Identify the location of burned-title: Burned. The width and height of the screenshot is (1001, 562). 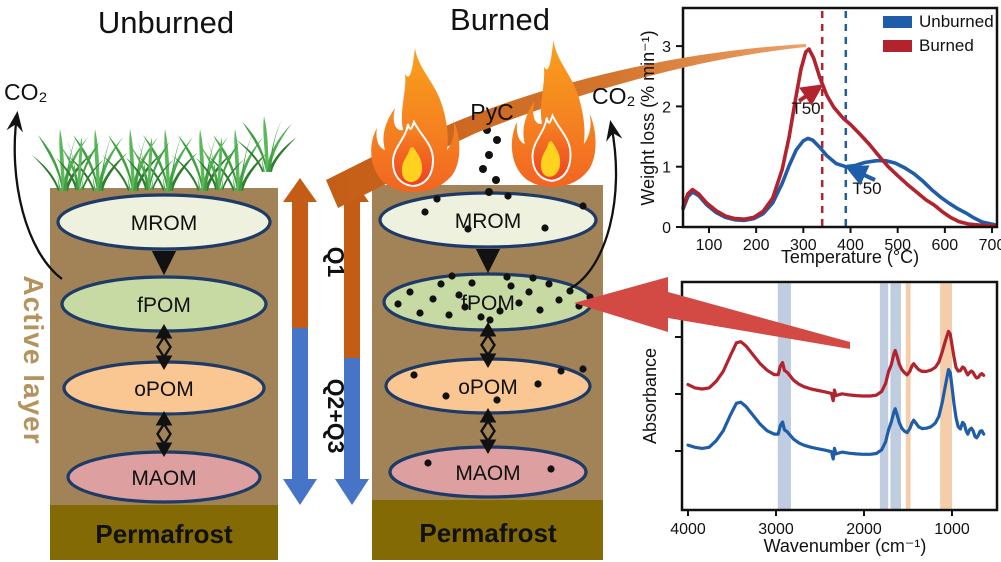
(500, 19).